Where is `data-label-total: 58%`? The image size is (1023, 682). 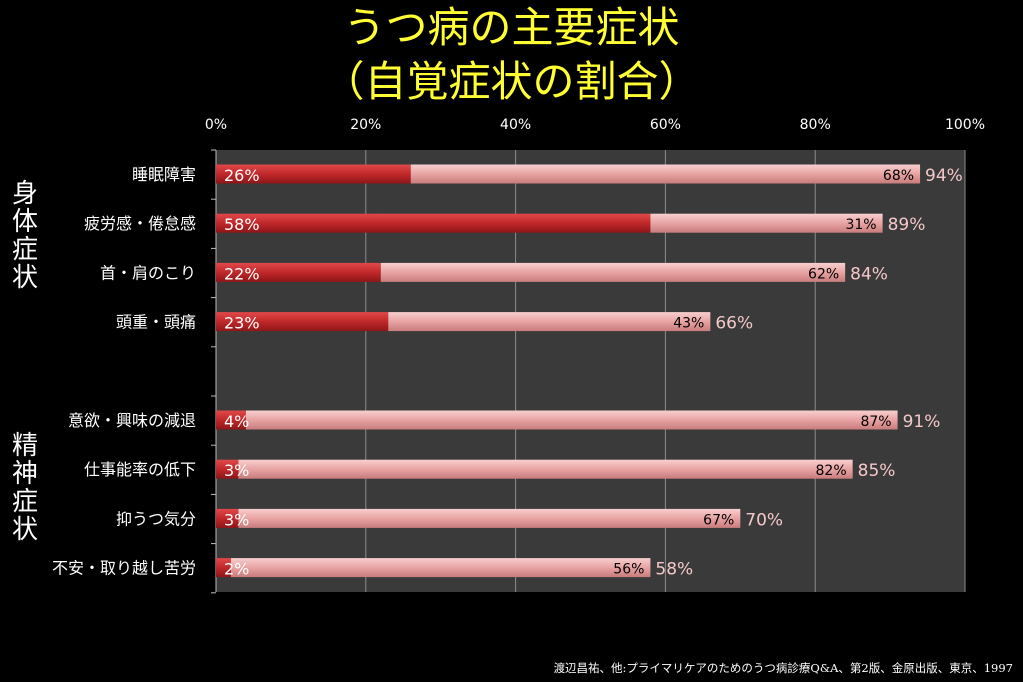
data-label-total: 58% is located at coordinates (674, 570).